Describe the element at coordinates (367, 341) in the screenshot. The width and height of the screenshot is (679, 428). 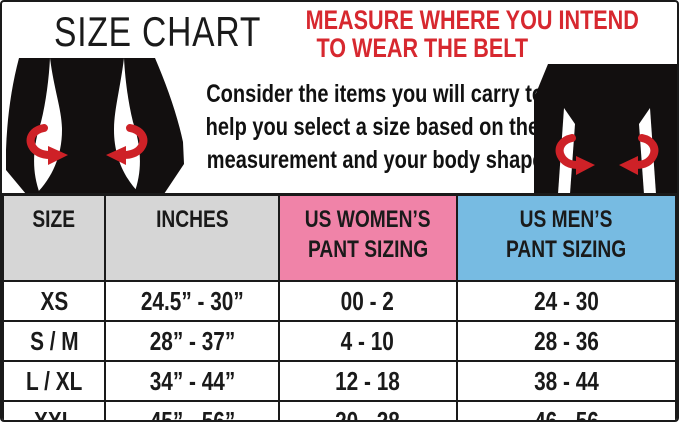
I see `cell-womens: 4 - 10` at that location.